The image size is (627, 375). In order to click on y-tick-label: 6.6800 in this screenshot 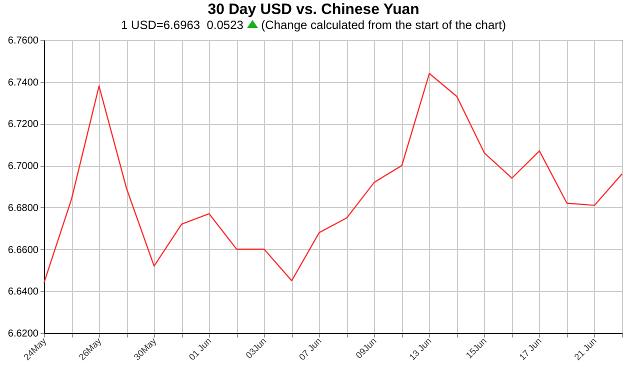, I will do `click(23, 208)`.